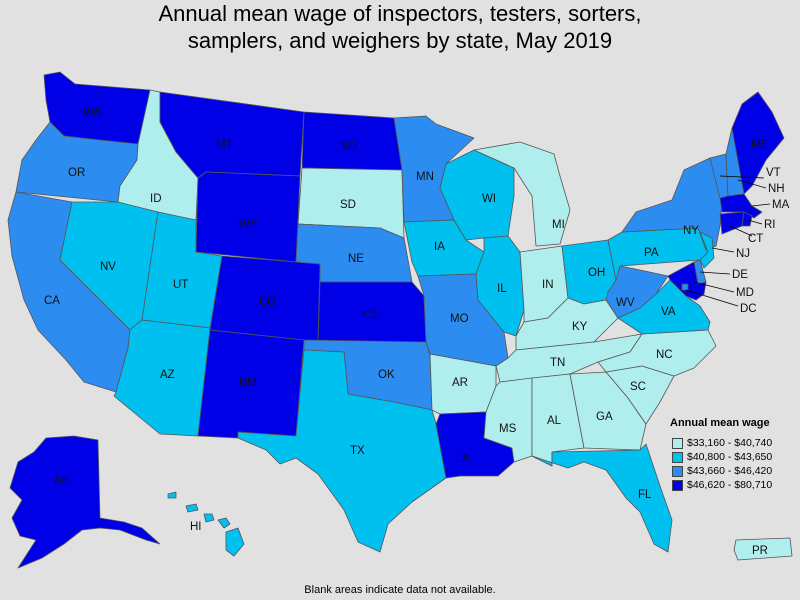 The image size is (800, 600). I want to click on legend-label: $40,800 - $43,650, so click(730, 457).